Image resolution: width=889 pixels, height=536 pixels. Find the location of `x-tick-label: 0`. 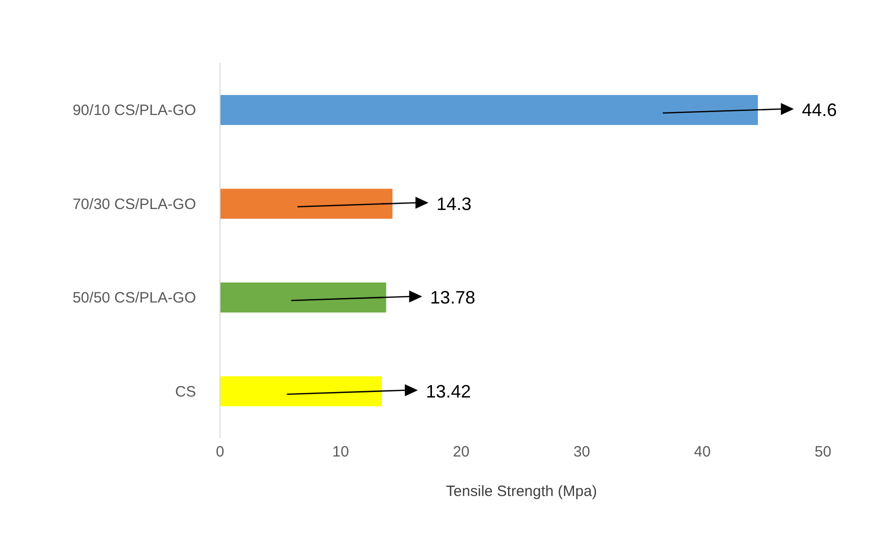

x-tick-label: 0 is located at coordinates (220, 452).